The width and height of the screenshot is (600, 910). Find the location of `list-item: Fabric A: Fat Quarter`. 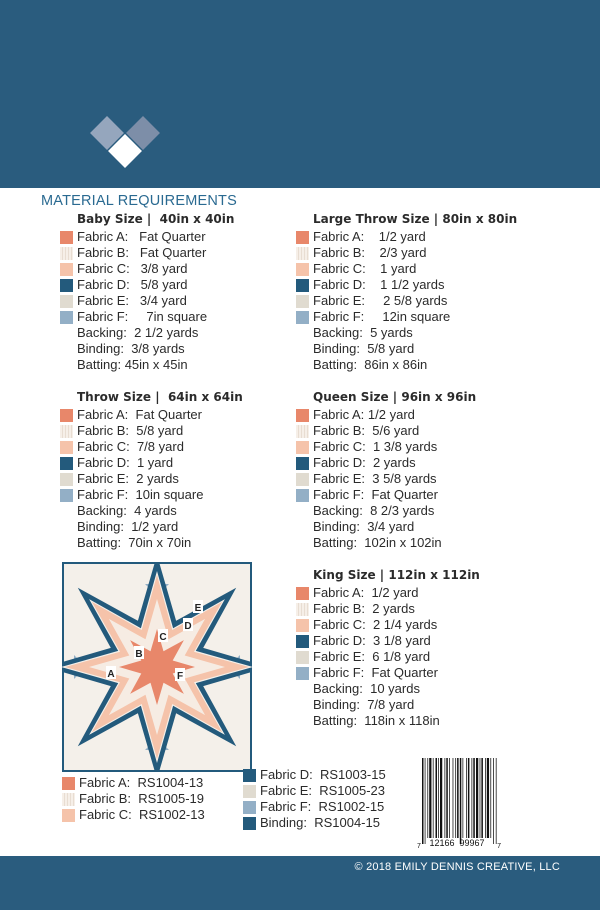

list-item: Fabric A: Fat Quarter is located at coordinates (151, 415).